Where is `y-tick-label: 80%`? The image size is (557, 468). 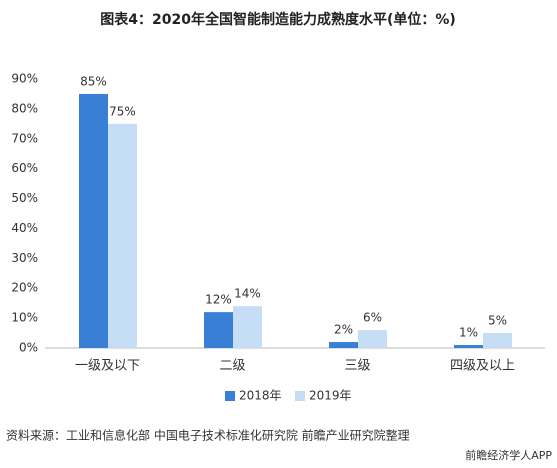 y-tick-label: 80% is located at coordinates (24, 108).